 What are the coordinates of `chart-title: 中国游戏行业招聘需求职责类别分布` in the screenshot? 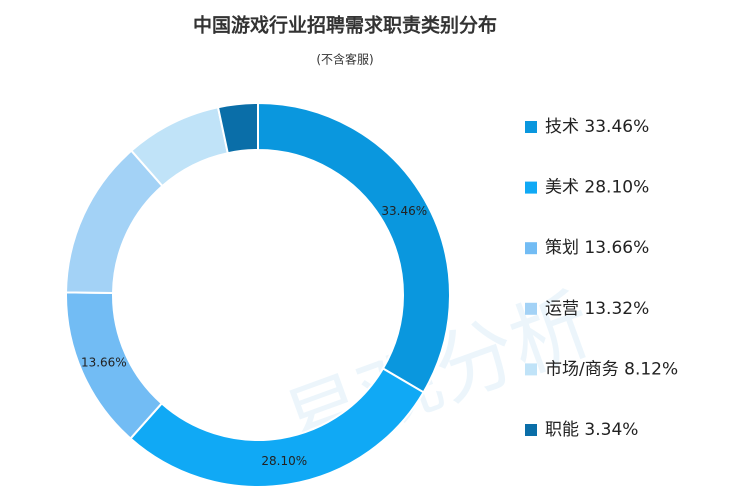 It's located at (345, 25).